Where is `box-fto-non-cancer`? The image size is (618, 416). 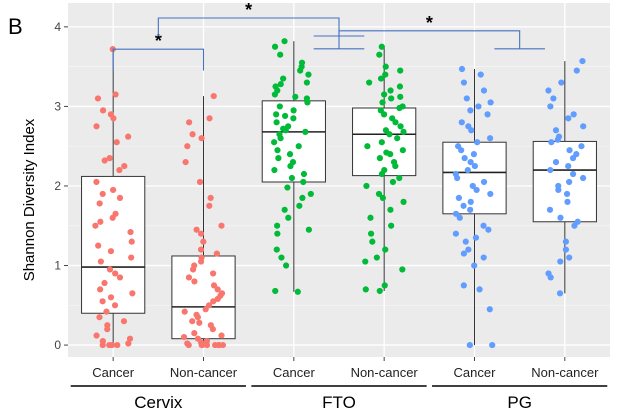 box-fto-non-cancer is located at coordinates (384, 169).